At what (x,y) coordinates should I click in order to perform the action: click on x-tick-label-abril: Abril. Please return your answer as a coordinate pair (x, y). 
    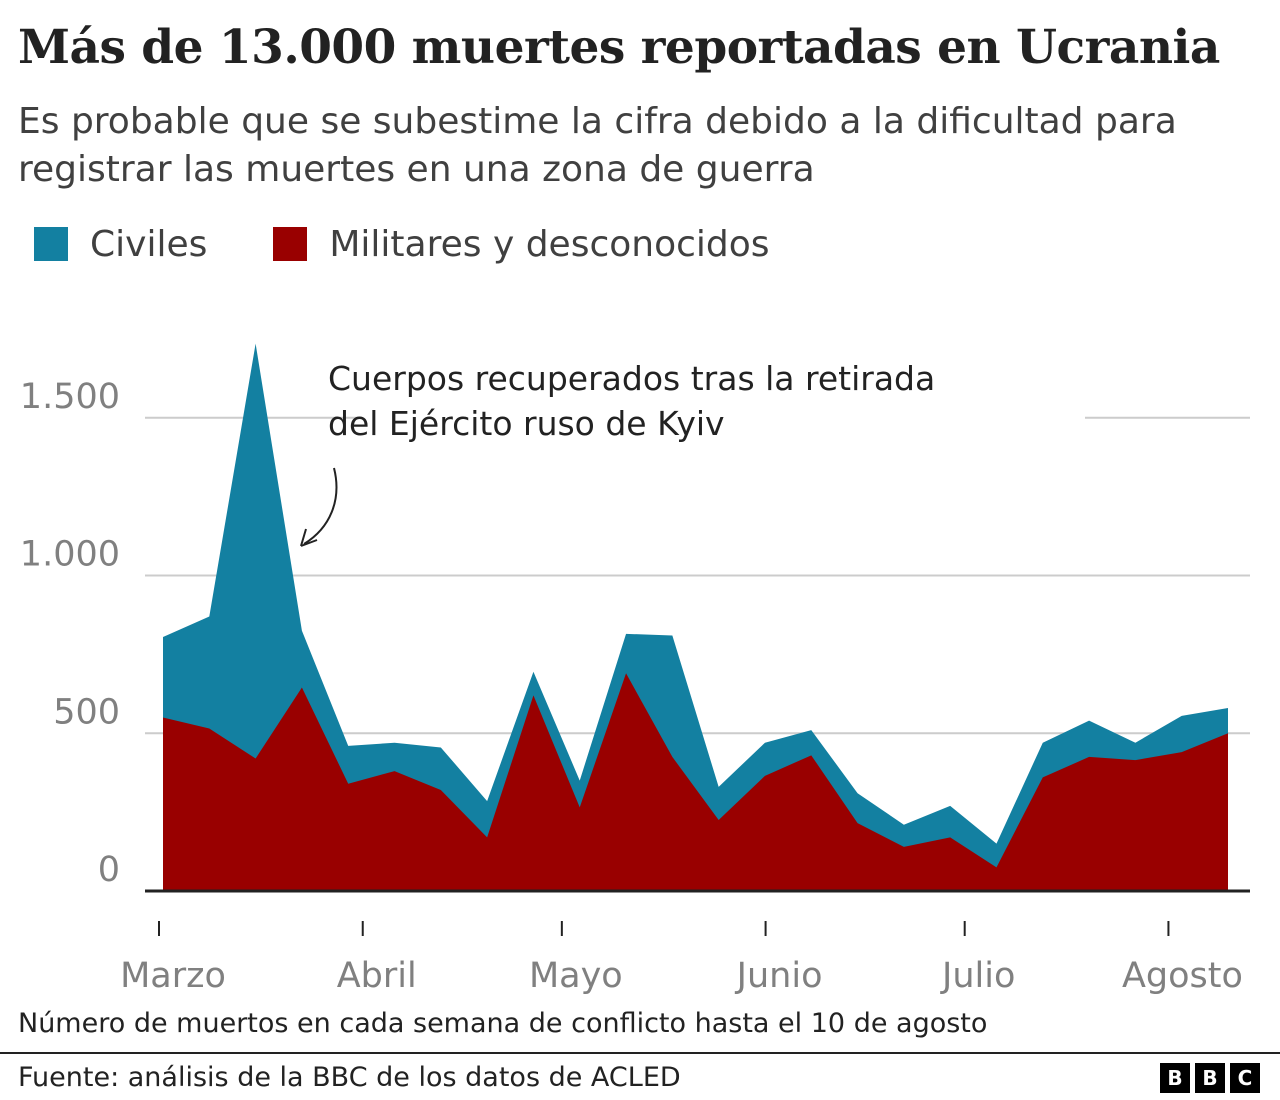
    Looking at the image, I should click on (377, 976).